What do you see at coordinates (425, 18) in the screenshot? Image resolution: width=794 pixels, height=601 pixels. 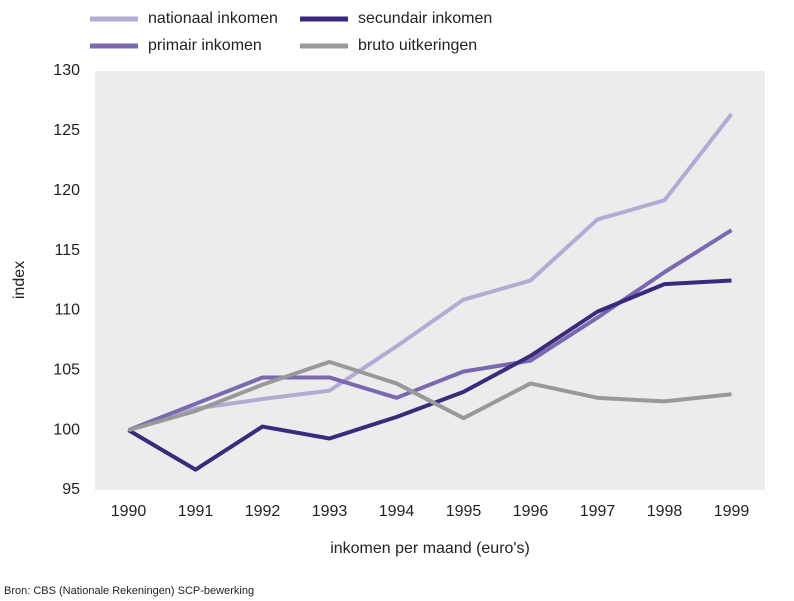 I see `legend-label: secundair inkomen` at bounding box center [425, 18].